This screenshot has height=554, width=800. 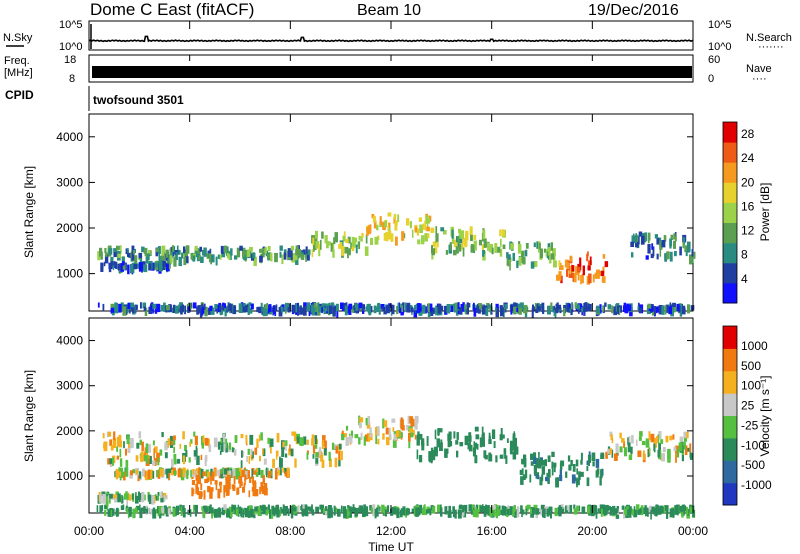 I want to click on colorbar-power-tick-6: 28, so click(x=748, y=134).